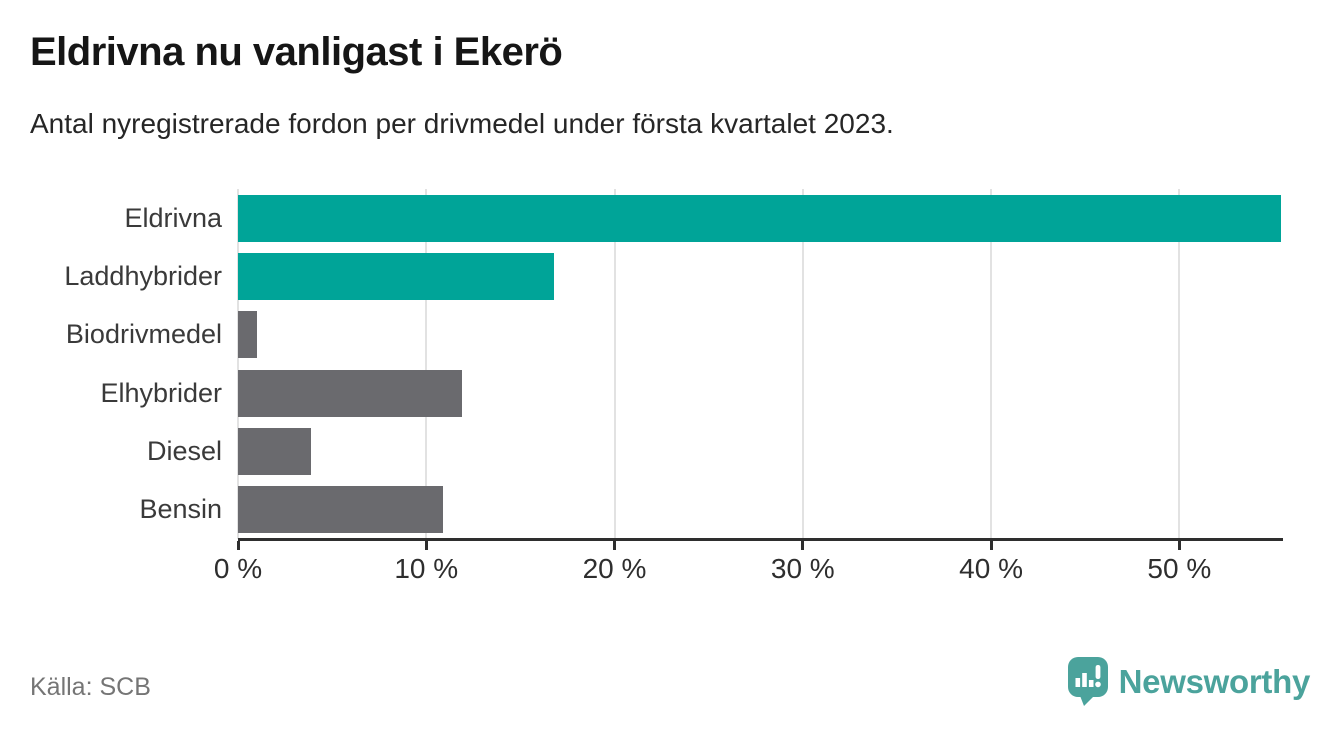 The image size is (1340, 733). Describe the element at coordinates (143, 275) in the screenshot. I see `category-label-laddhybrider: Laddhybrider` at that location.